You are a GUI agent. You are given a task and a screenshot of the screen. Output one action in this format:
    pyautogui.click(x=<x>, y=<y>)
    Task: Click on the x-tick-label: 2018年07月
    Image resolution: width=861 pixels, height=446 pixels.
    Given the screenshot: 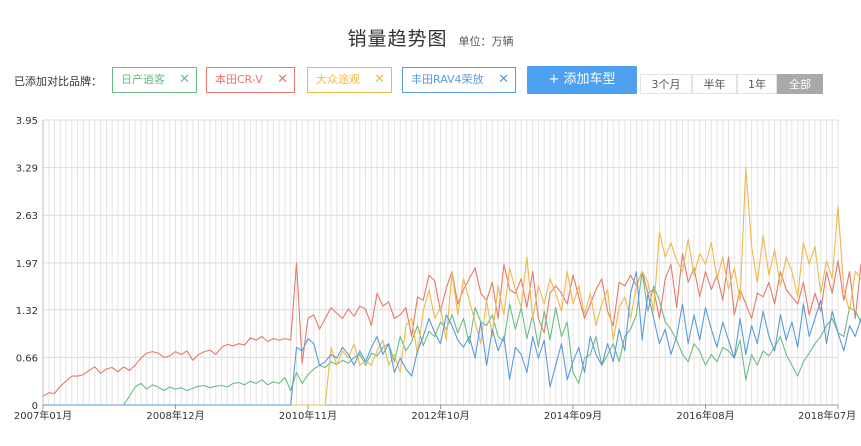 What is the action you would take?
    pyautogui.click(x=827, y=415)
    